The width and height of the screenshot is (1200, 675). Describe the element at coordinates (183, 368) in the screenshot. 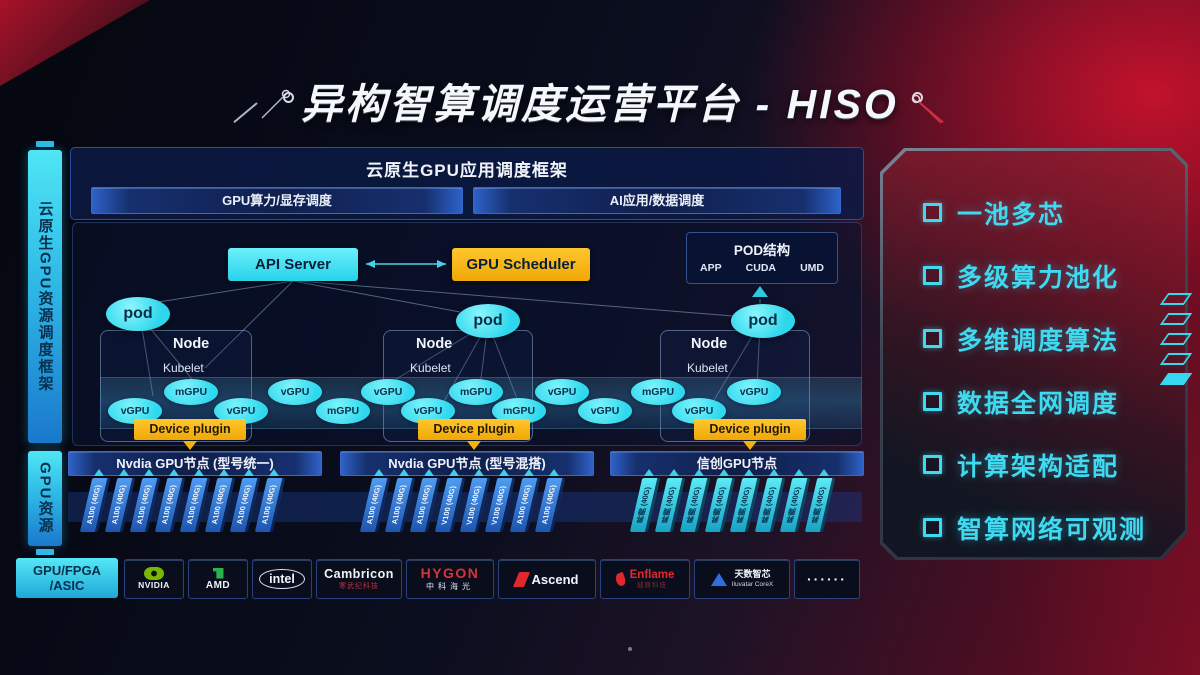

I see `kubelet-label: Kubelet` at that location.